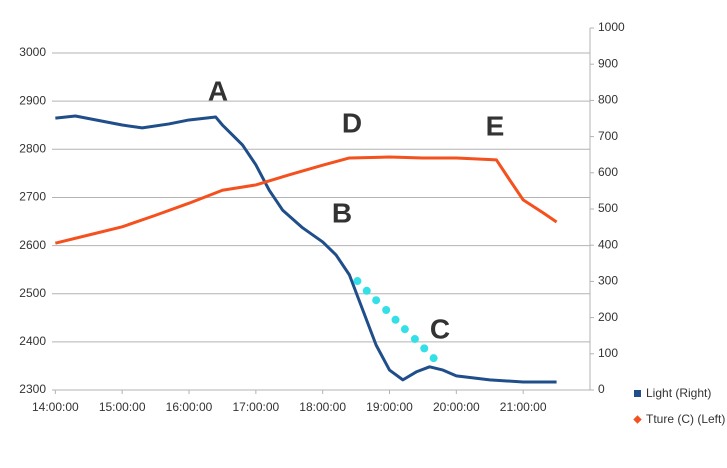 This screenshot has height=468, width=727. I want to click on annotation: A, so click(218, 90).